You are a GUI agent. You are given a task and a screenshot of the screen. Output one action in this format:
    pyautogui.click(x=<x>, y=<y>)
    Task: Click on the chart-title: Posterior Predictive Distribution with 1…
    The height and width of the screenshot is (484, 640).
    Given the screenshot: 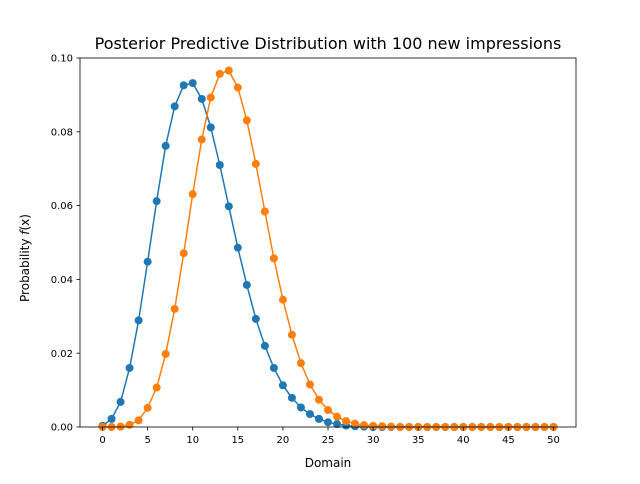 What is the action you would take?
    pyautogui.click(x=328, y=43)
    